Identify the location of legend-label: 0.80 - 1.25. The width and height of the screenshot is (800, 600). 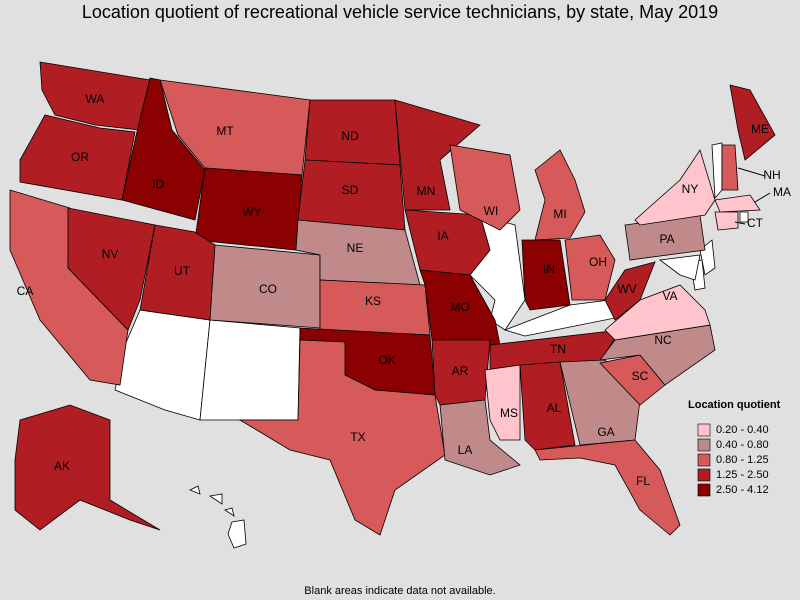
(742, 460).